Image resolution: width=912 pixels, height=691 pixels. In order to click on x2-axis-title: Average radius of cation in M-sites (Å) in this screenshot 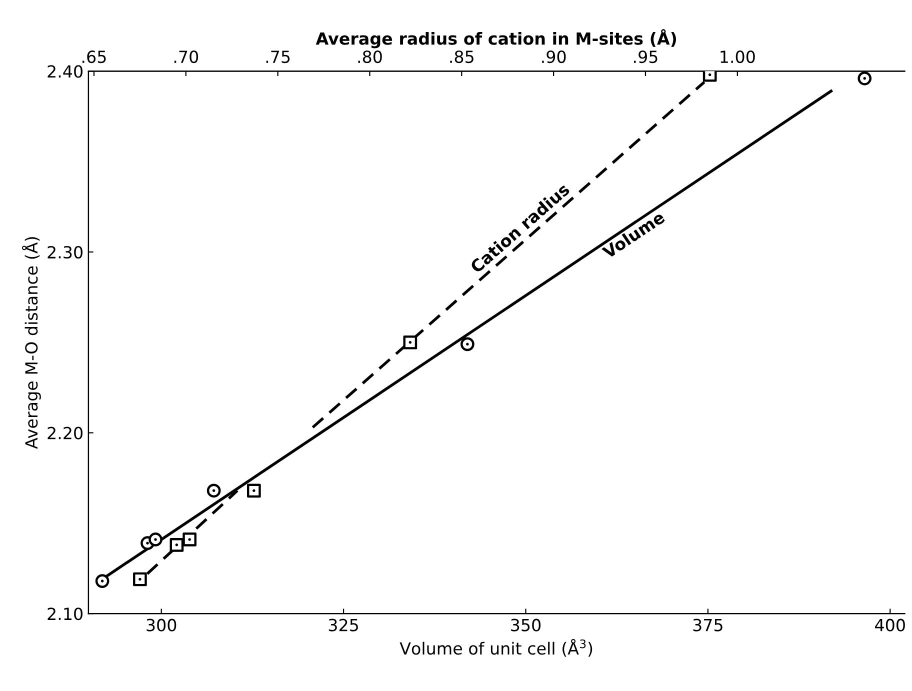, I will do `click(496, 38)`.